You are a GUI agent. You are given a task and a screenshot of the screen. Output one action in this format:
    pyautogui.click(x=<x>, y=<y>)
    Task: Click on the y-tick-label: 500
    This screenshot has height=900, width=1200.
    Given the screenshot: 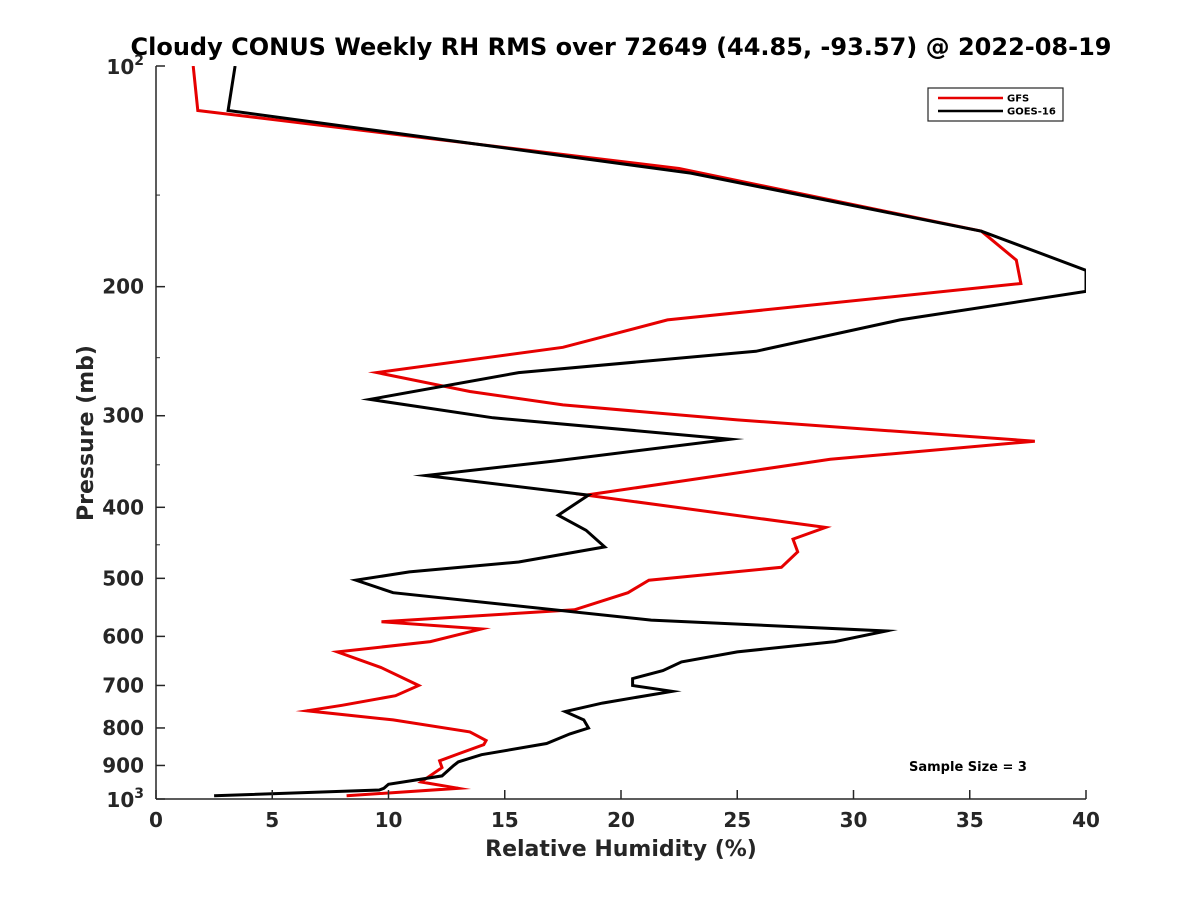 What is the action you would take?
    pyautogui.click(x=123, y=578)
    